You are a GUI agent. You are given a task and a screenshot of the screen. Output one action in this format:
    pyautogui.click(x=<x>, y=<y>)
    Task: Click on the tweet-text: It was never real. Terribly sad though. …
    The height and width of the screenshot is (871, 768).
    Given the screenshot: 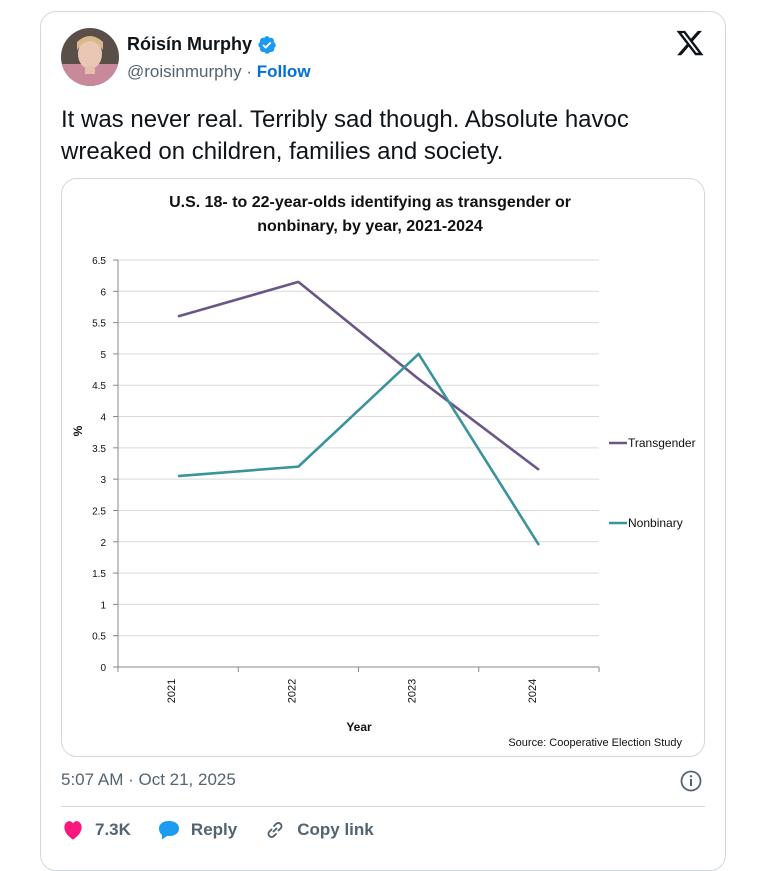 What is the action you would take?
    pyautogui.click(x=345, y=135)
    